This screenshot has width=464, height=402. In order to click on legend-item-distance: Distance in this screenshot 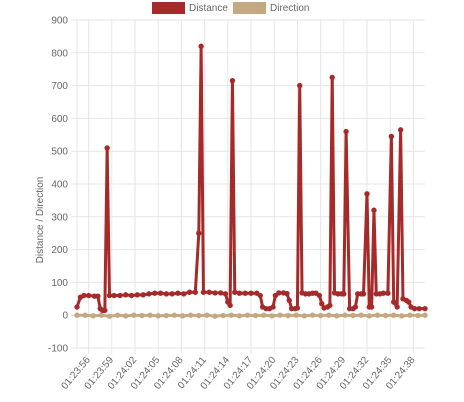, I will do `click(190, 8)`.